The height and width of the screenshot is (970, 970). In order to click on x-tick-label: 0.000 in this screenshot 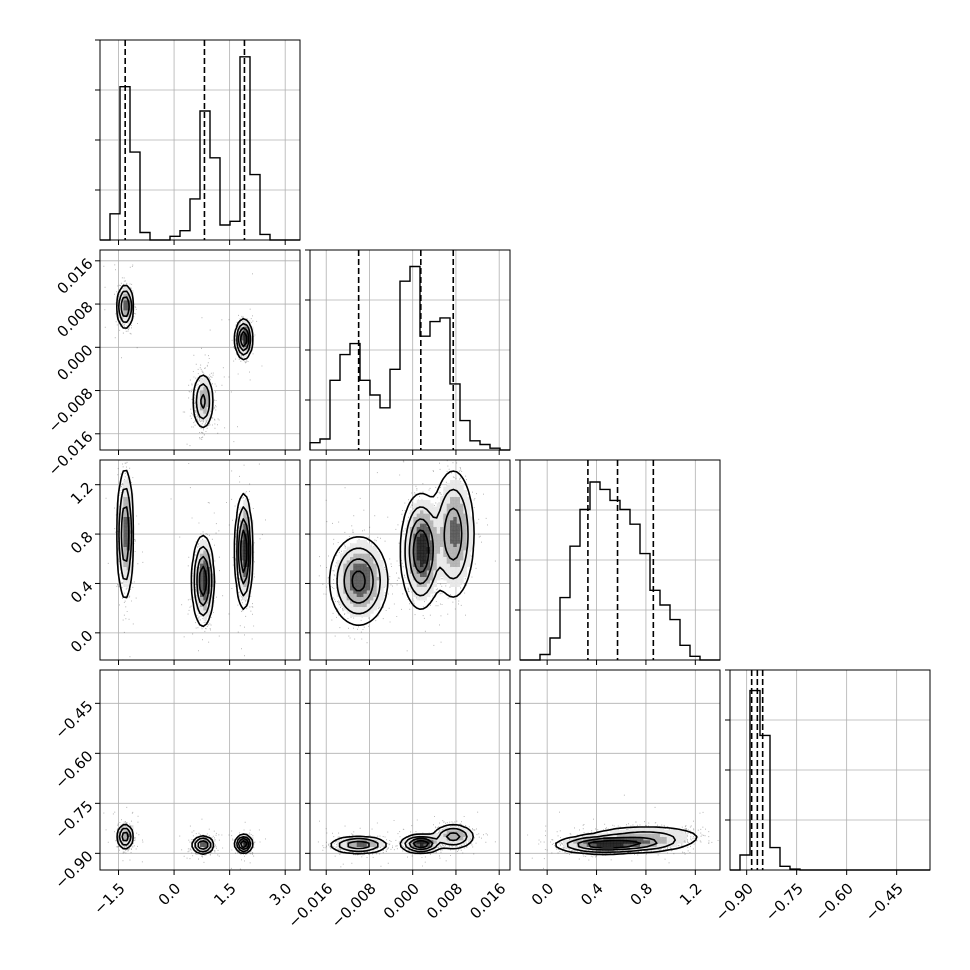, I will do `click(401, 901)`.